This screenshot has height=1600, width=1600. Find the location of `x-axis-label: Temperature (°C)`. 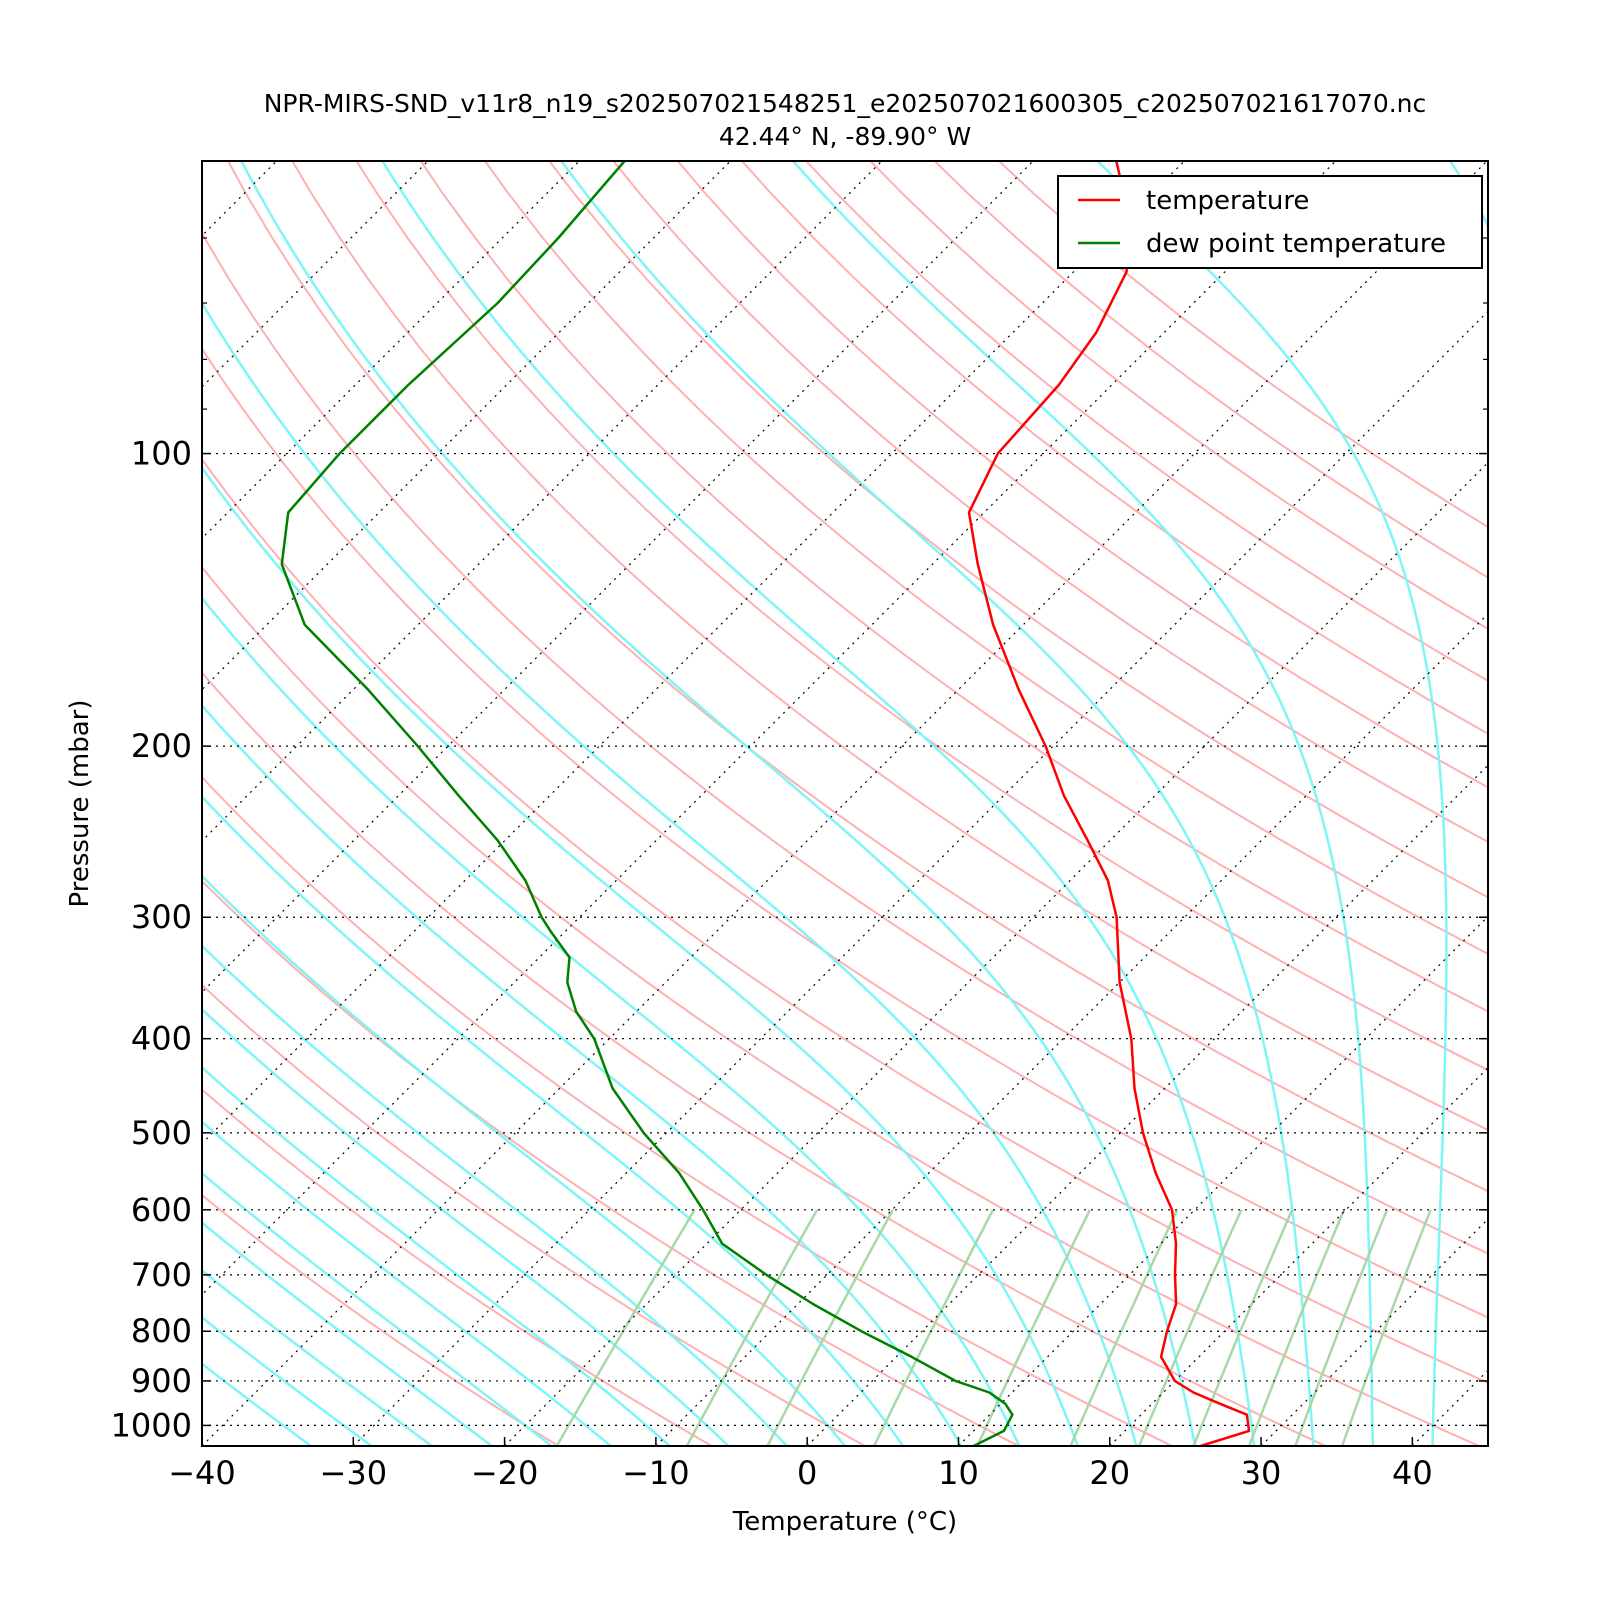

x-axis-label: Temperature (°C) is located at coordinates (844, 1522).